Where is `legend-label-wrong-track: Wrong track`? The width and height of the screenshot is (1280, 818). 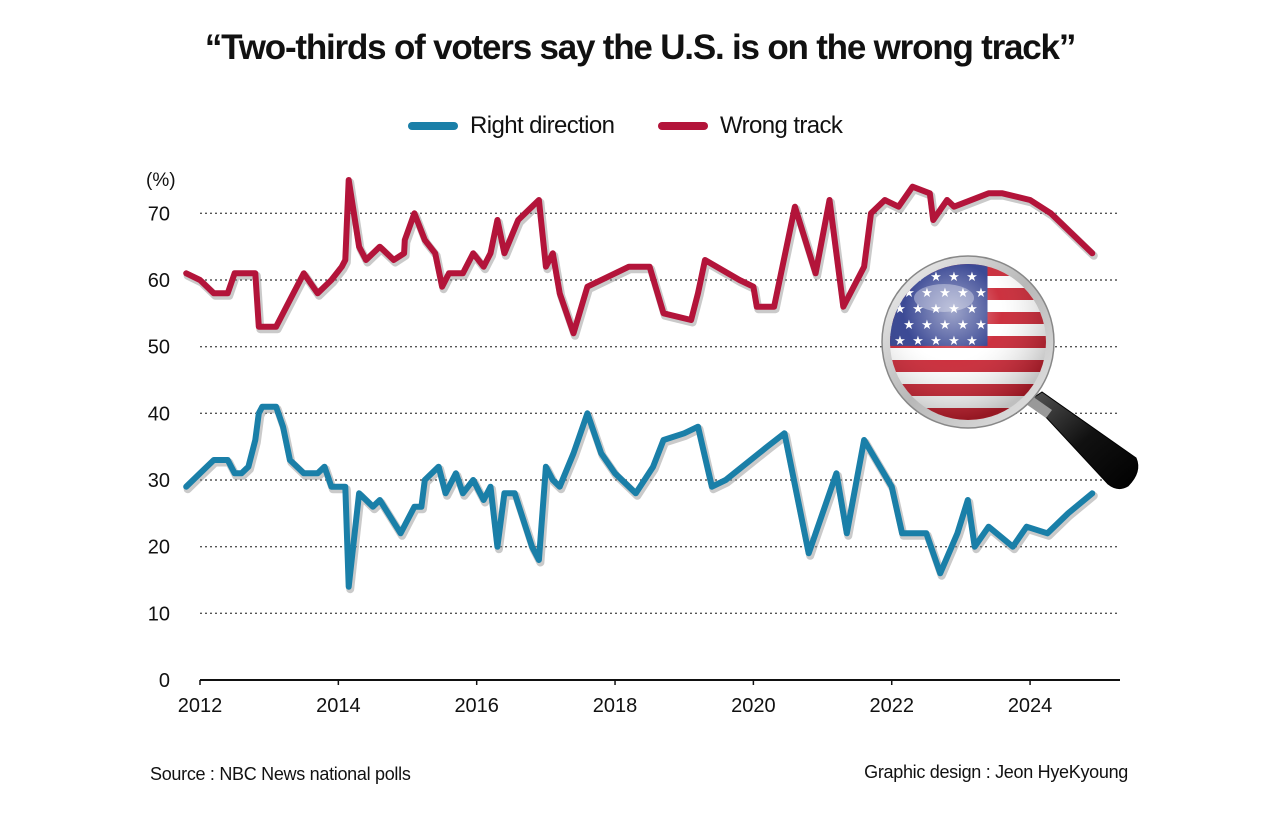
legend-label-wrong-track: Wrong track is located at coordinates (781, 125).